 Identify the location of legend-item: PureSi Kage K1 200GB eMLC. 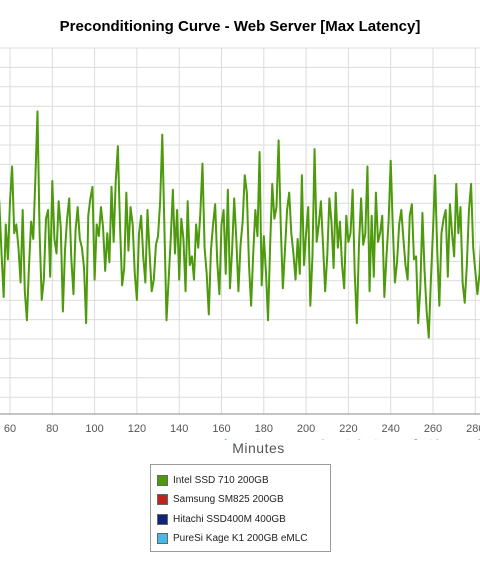
(232, 539).